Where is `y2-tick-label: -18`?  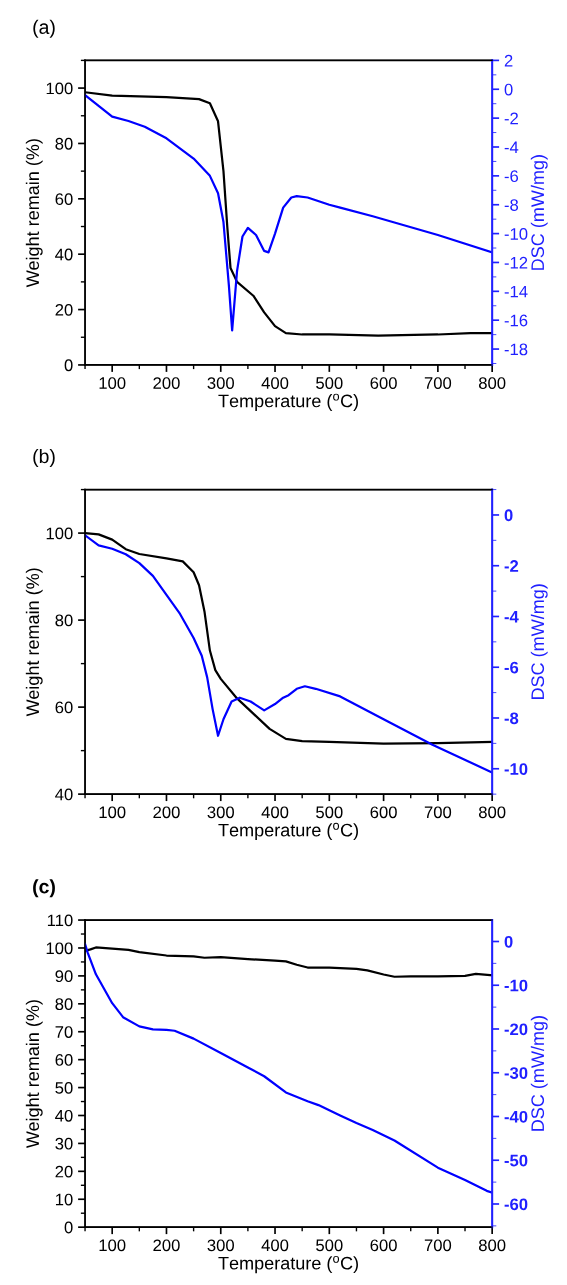 y2-tick-label: -18 is located at coordinates (516, 349).